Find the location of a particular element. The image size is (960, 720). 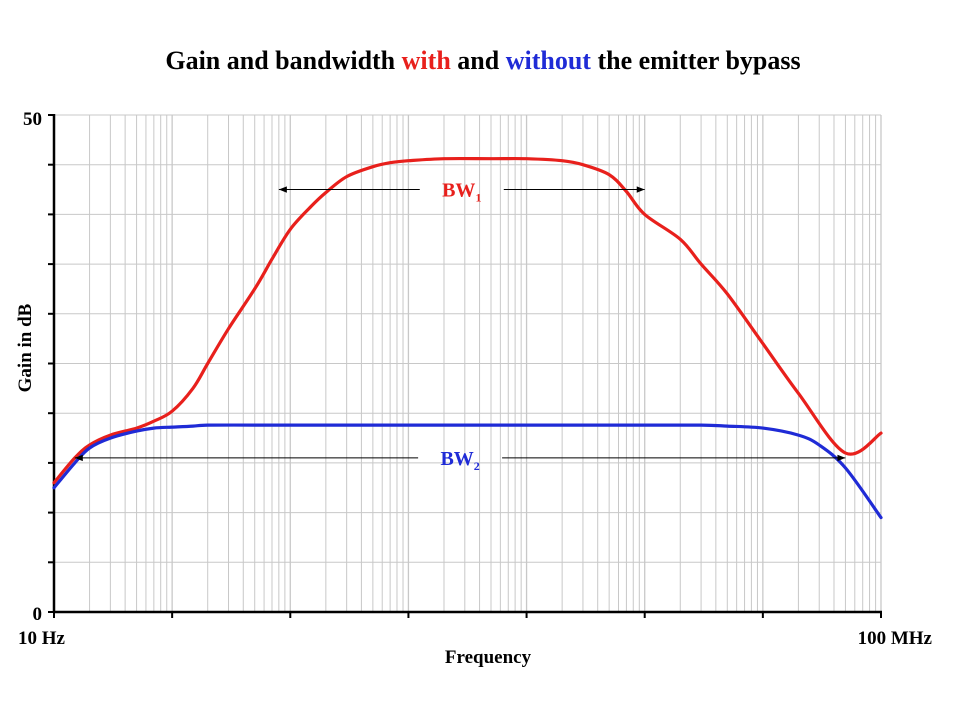

bw1-label-sub: 1 is located at coordinates (478, 198).